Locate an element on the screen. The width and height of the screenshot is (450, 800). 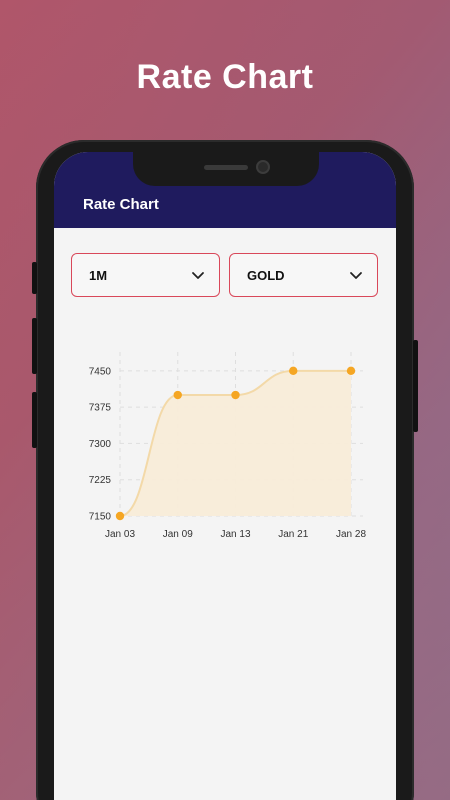
app-bar-title: Rate Chart is located at coordinates (121, 204).